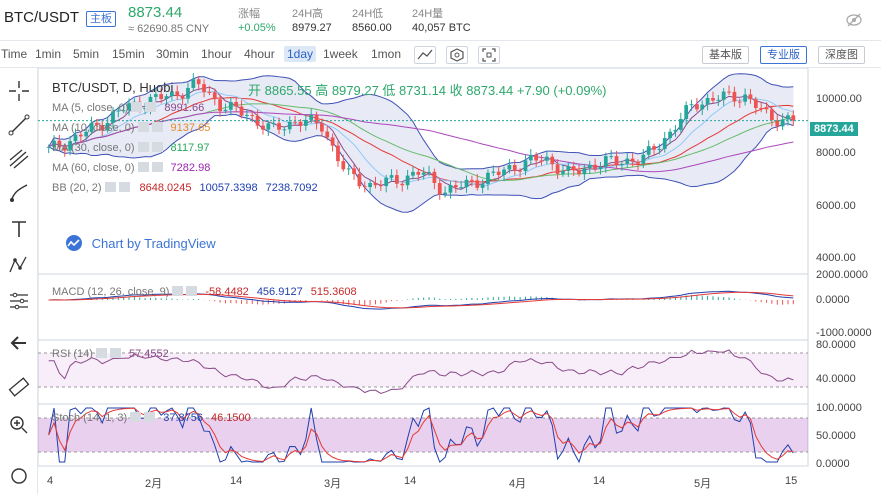 The height and width of the screenshot is (499, 881). I want to click on ruler-icon, so click(19, 387).